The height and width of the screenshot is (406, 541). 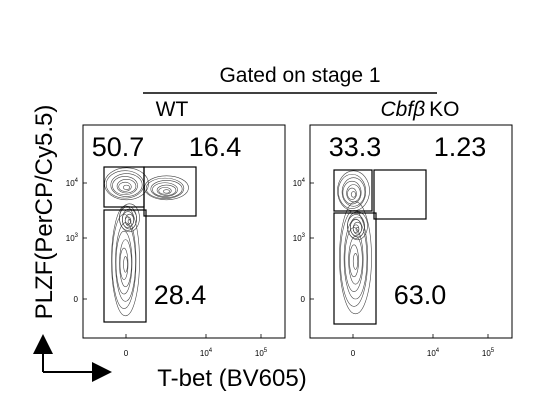 I want to click on y-axis-label: PLZF(PerCP/Cy5.5), so click(x=44, y=212).